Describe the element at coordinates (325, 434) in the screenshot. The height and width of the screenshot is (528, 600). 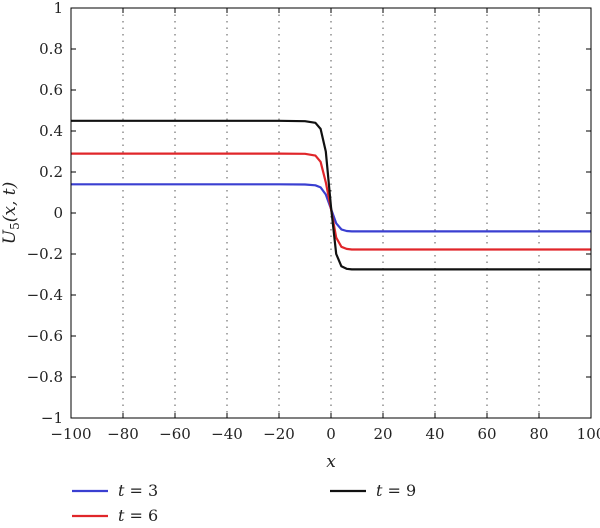
I see `x-tick-labels: −100 −80 −60 −40 −20 0 20 40 60 80 100` at that location.